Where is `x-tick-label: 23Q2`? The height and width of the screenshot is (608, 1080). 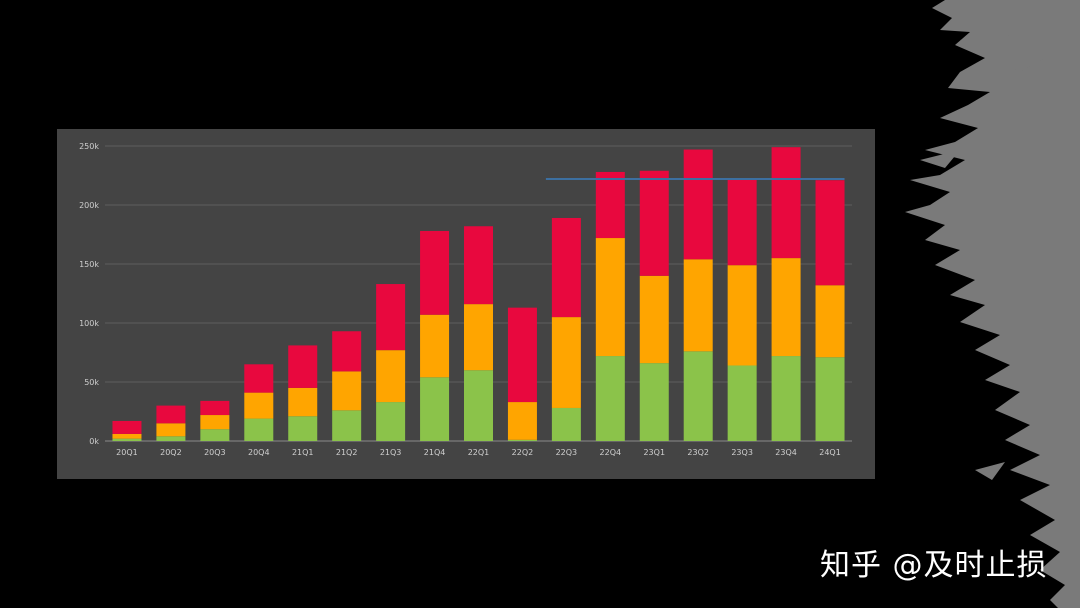
x-tick-label: 23Q2 is located at coordinates (698, 452).